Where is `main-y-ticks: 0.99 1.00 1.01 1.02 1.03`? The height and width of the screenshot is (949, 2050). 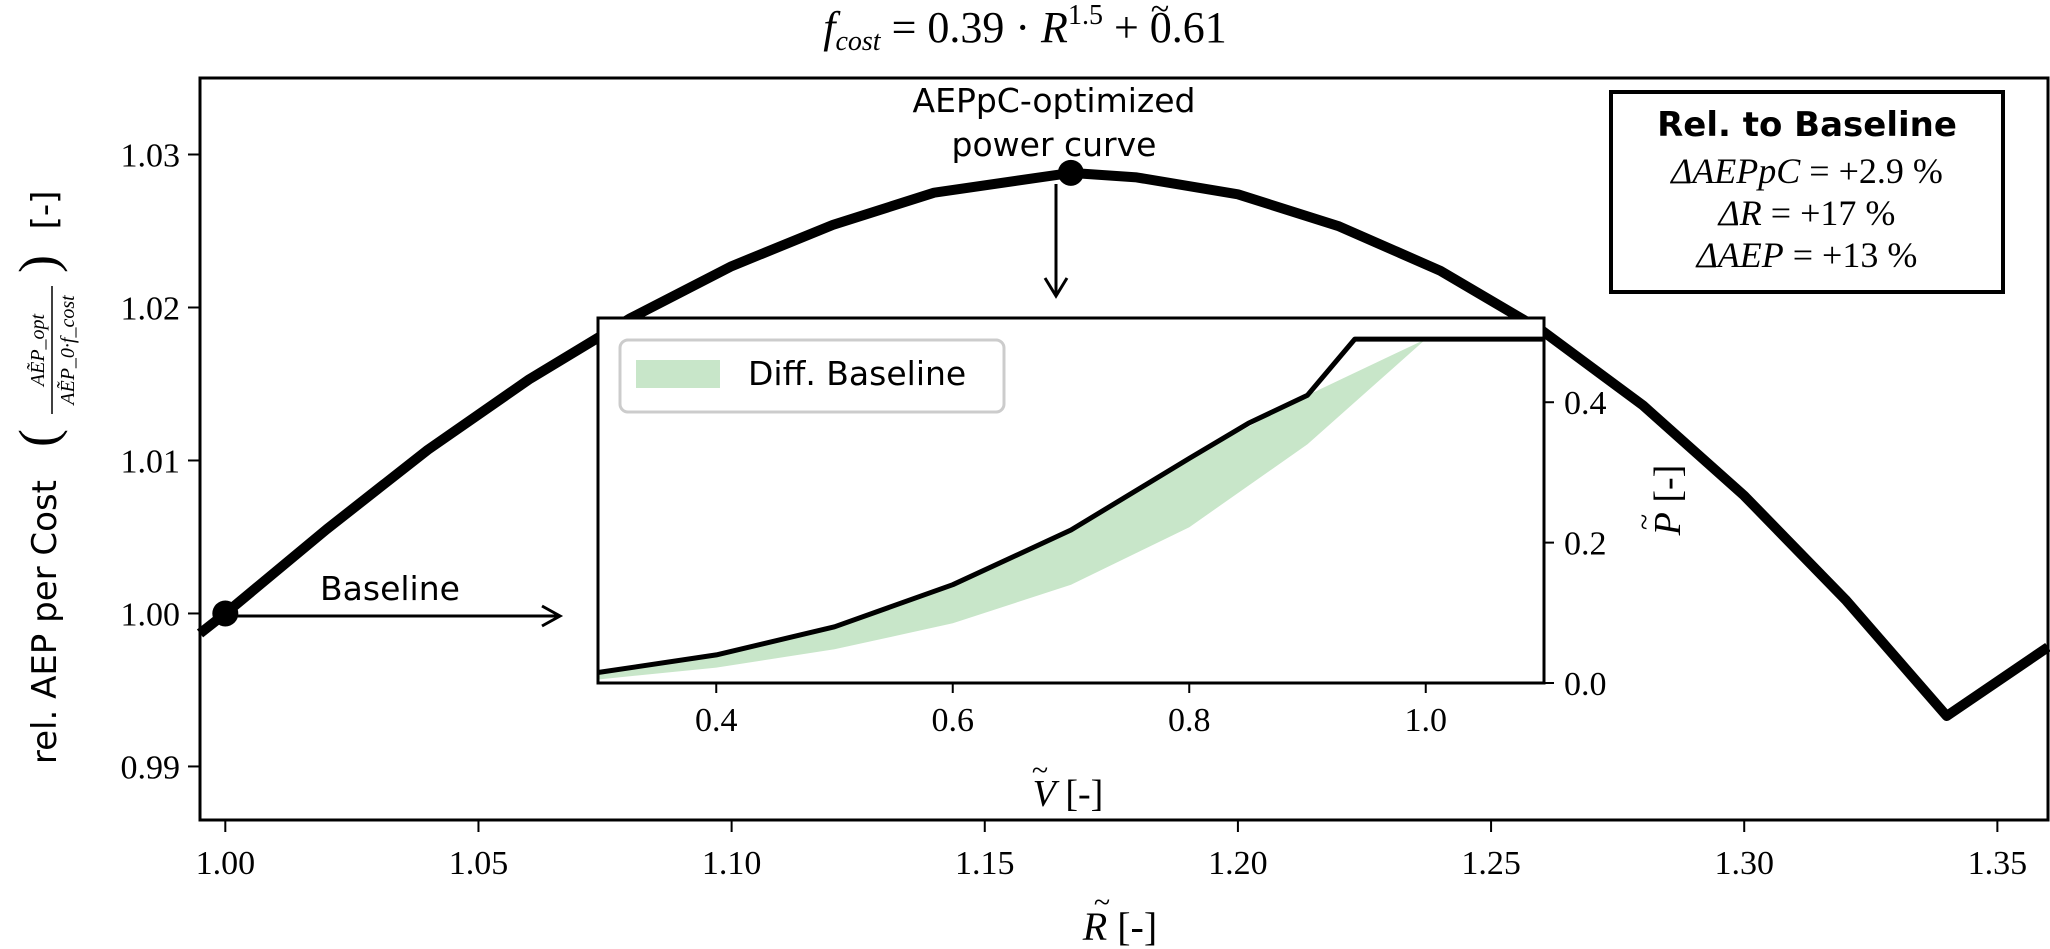
main-y-ticks: 0.99 1.00 1.01 1.02 1.03 is located at coordinates (160, 461).